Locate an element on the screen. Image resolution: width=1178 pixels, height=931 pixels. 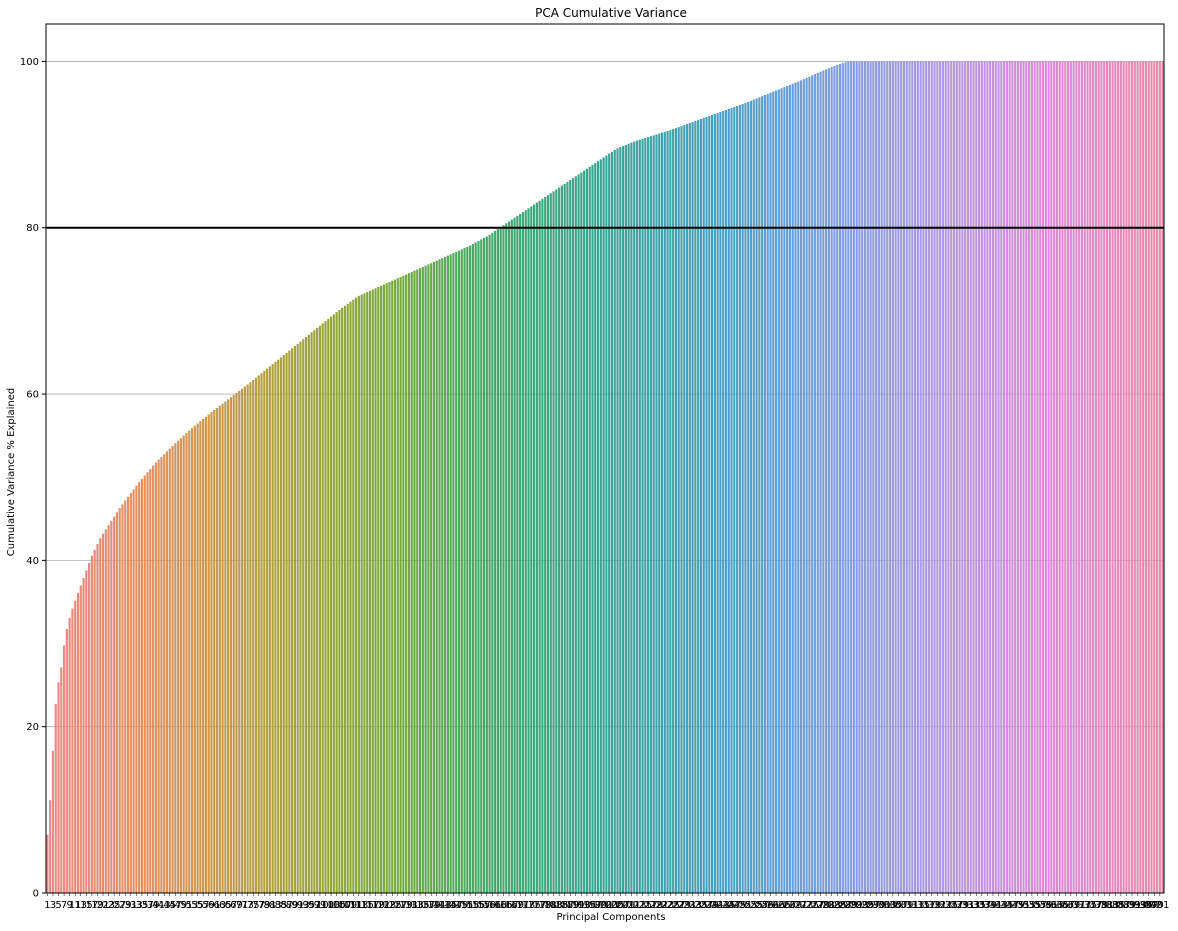
x-tick-label-315: 315 is located at coordinates (920, 905).